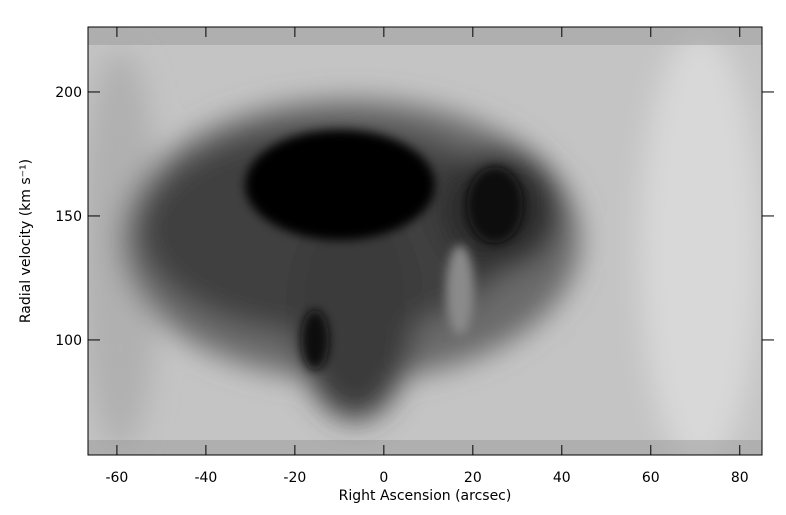 The width and height of the screenshot is (786, 515). I want to click on x-tick-label: 80, so click(740, 478).